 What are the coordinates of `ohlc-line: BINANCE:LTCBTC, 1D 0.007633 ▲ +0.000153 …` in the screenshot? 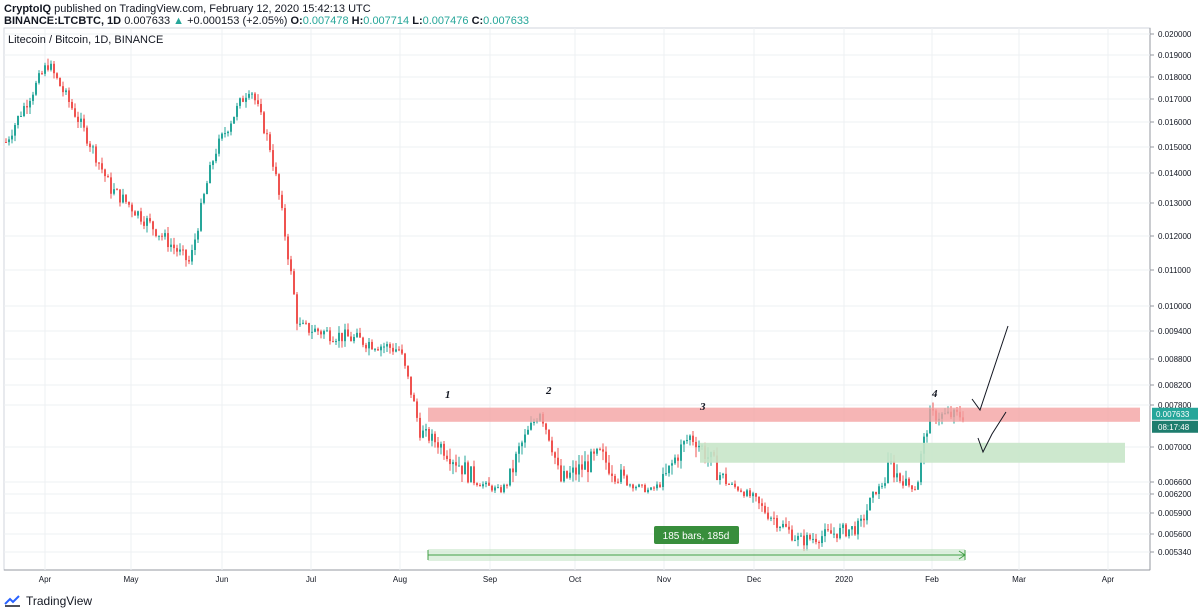 It's located at (266, 21).